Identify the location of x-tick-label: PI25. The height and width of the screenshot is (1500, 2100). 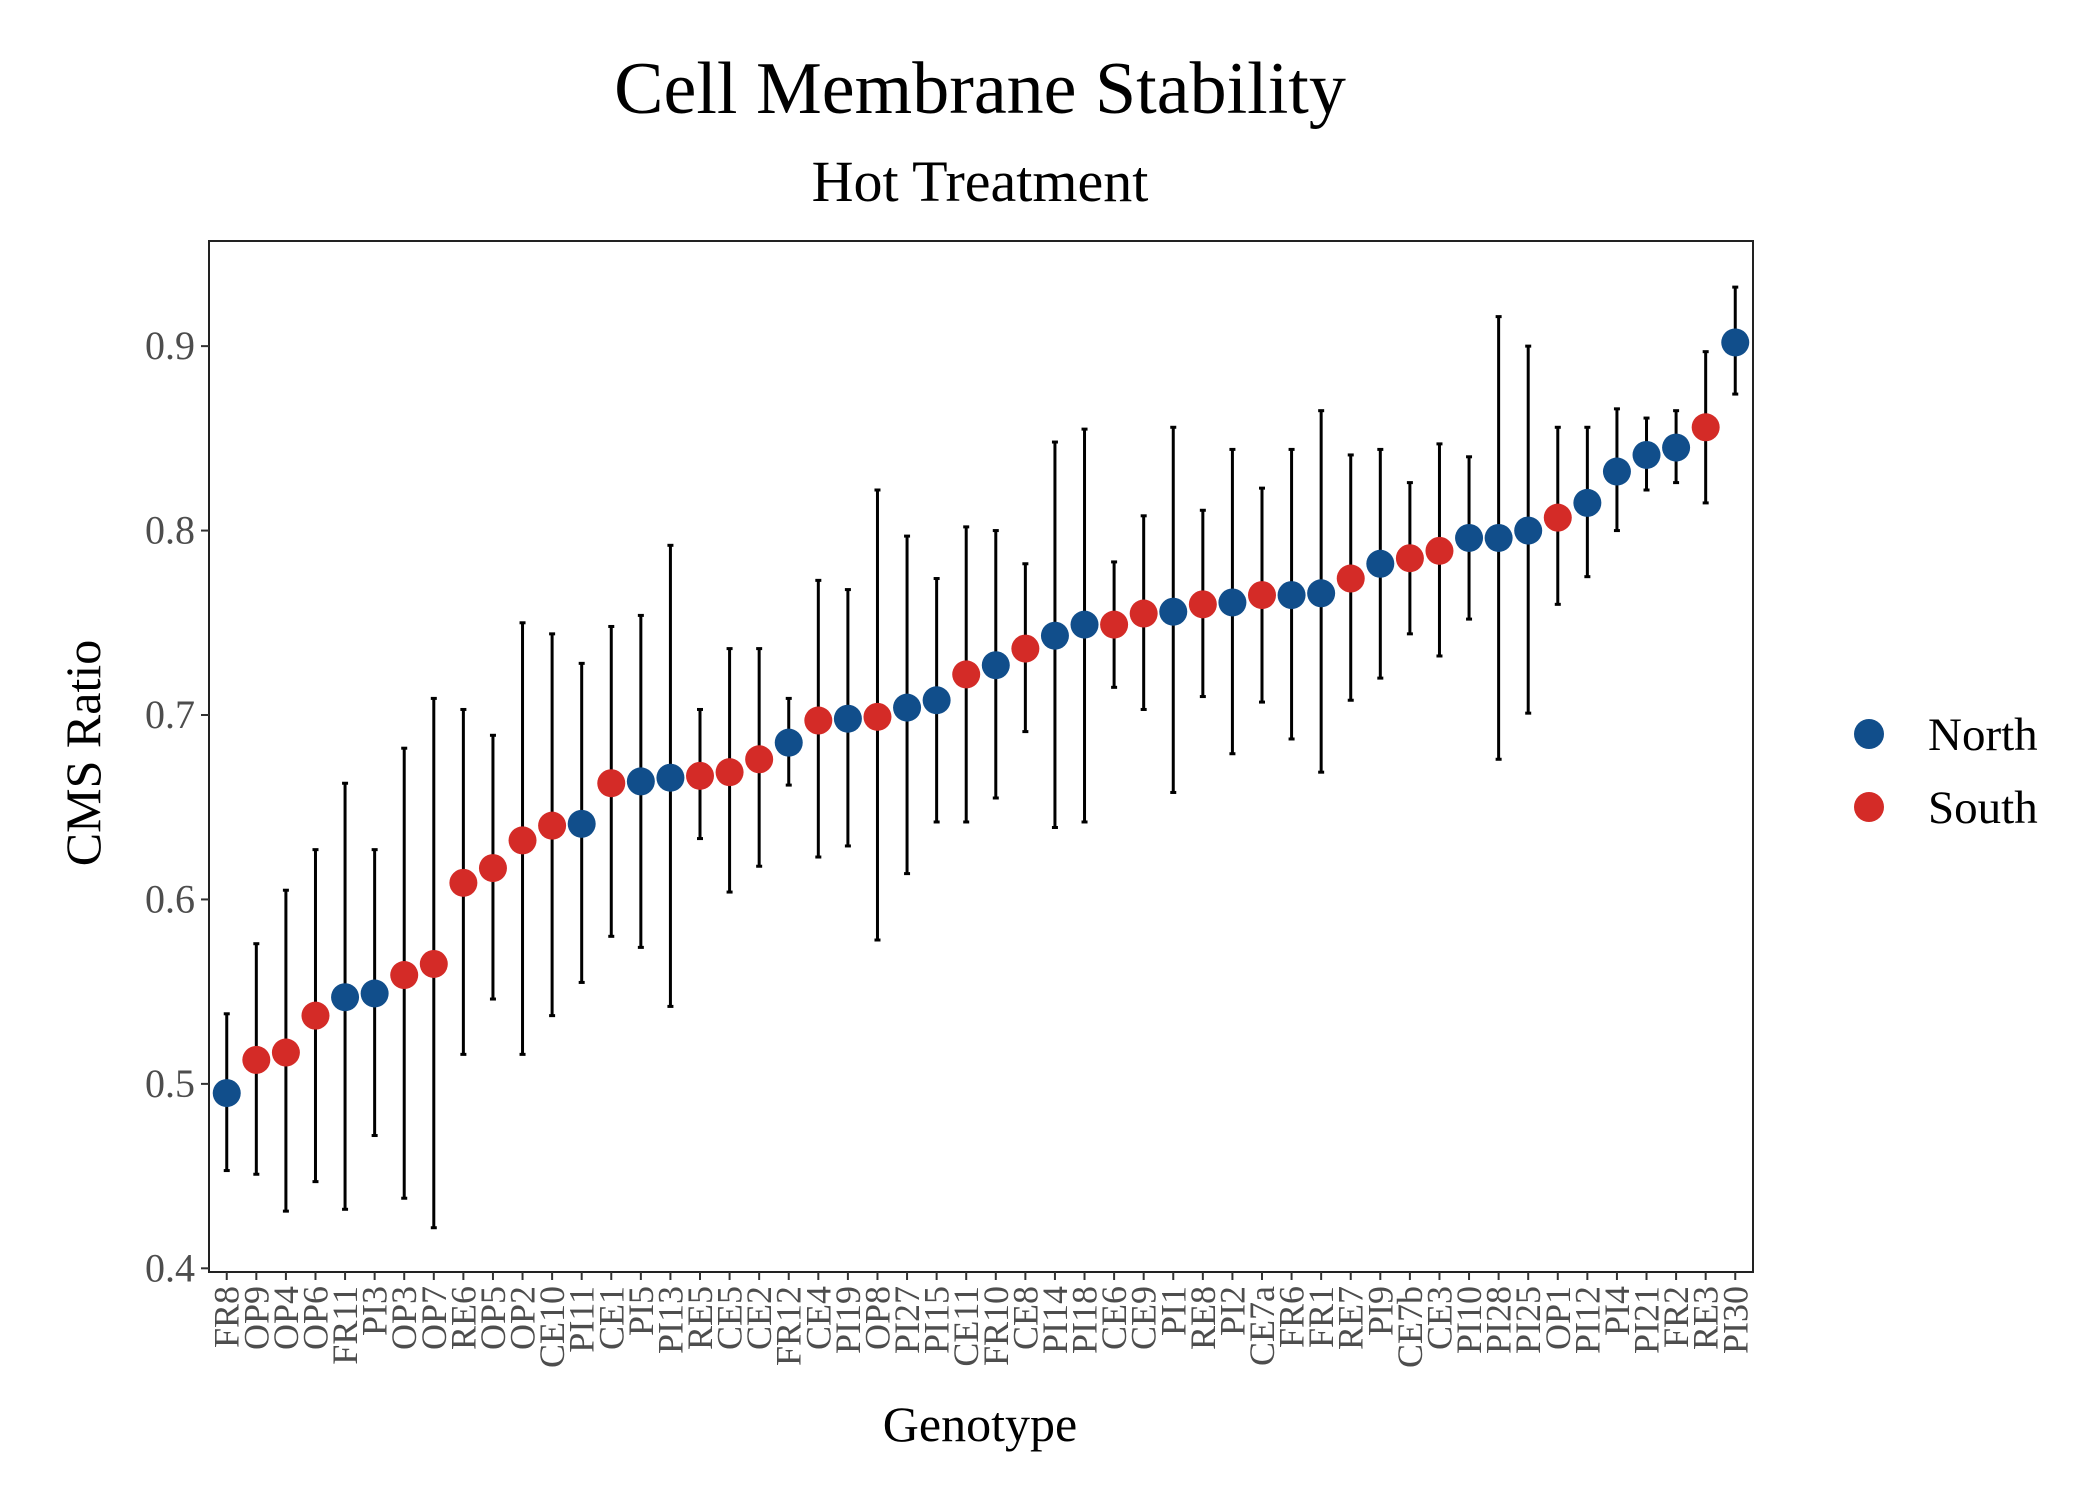
(1528, 1320).